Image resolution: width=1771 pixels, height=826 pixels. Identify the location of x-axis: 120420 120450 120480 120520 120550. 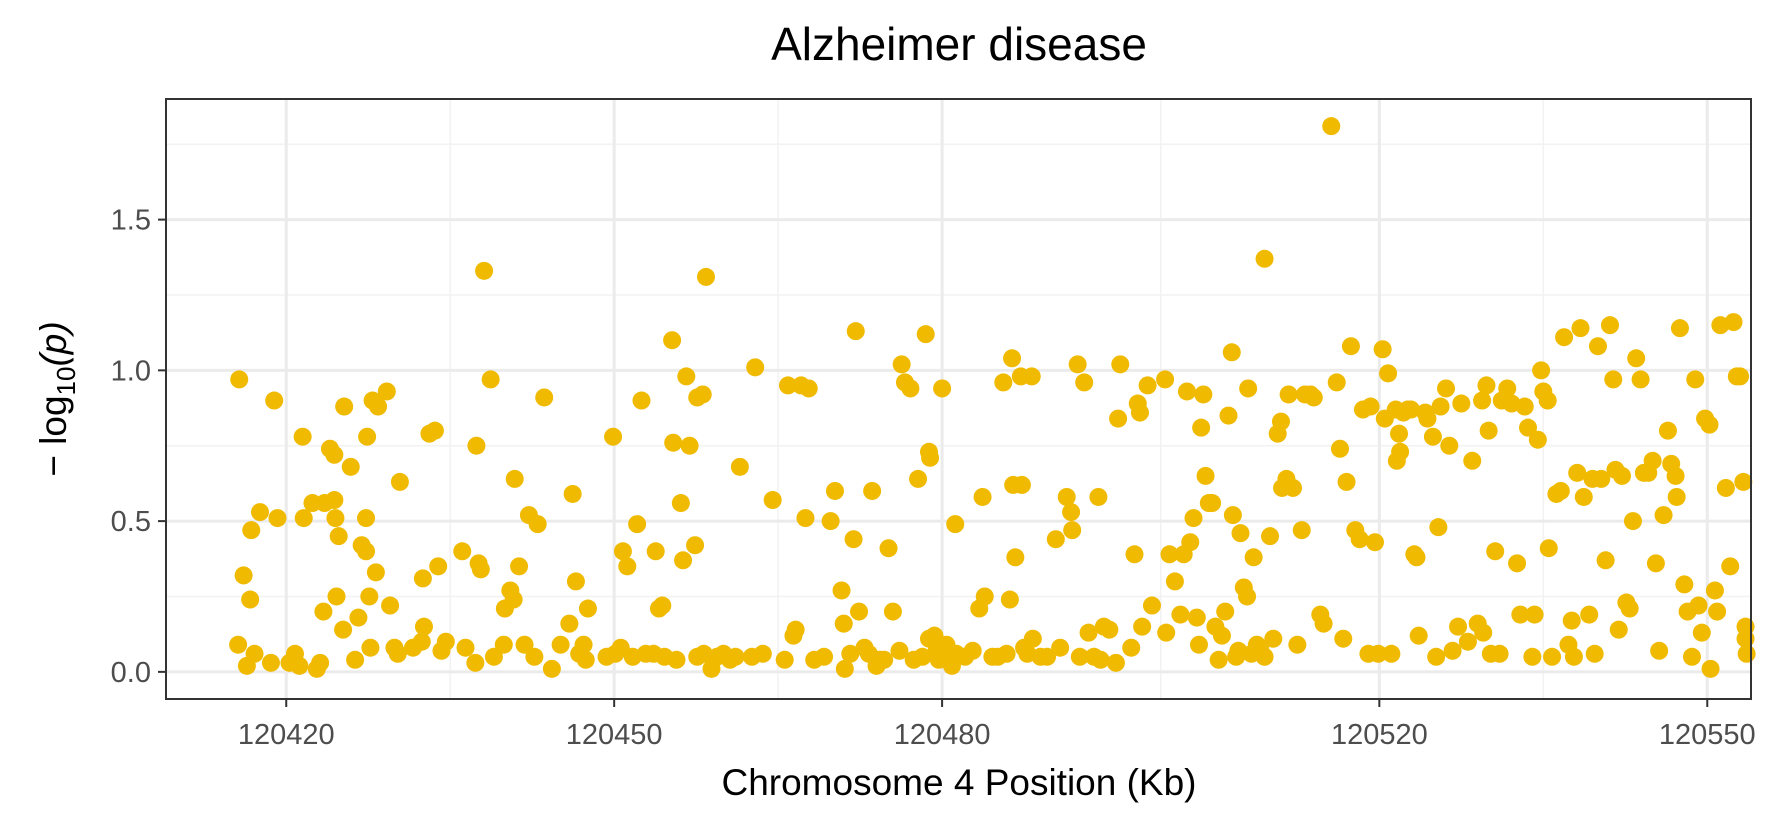
(997, 725).